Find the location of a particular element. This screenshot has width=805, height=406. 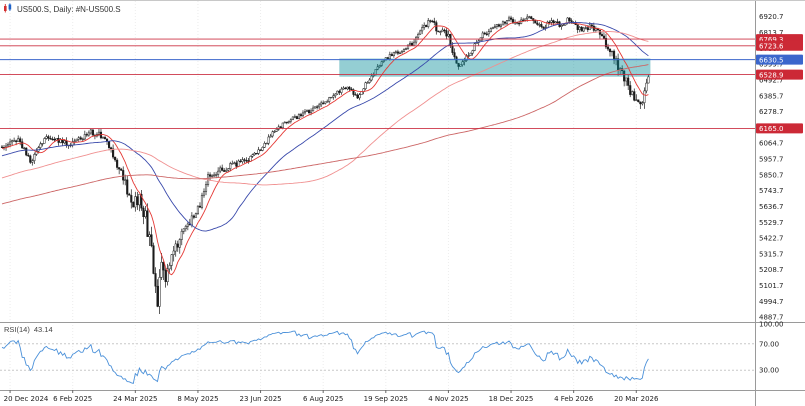

candlestick-chart-icon is located at coordinates (8, 9).